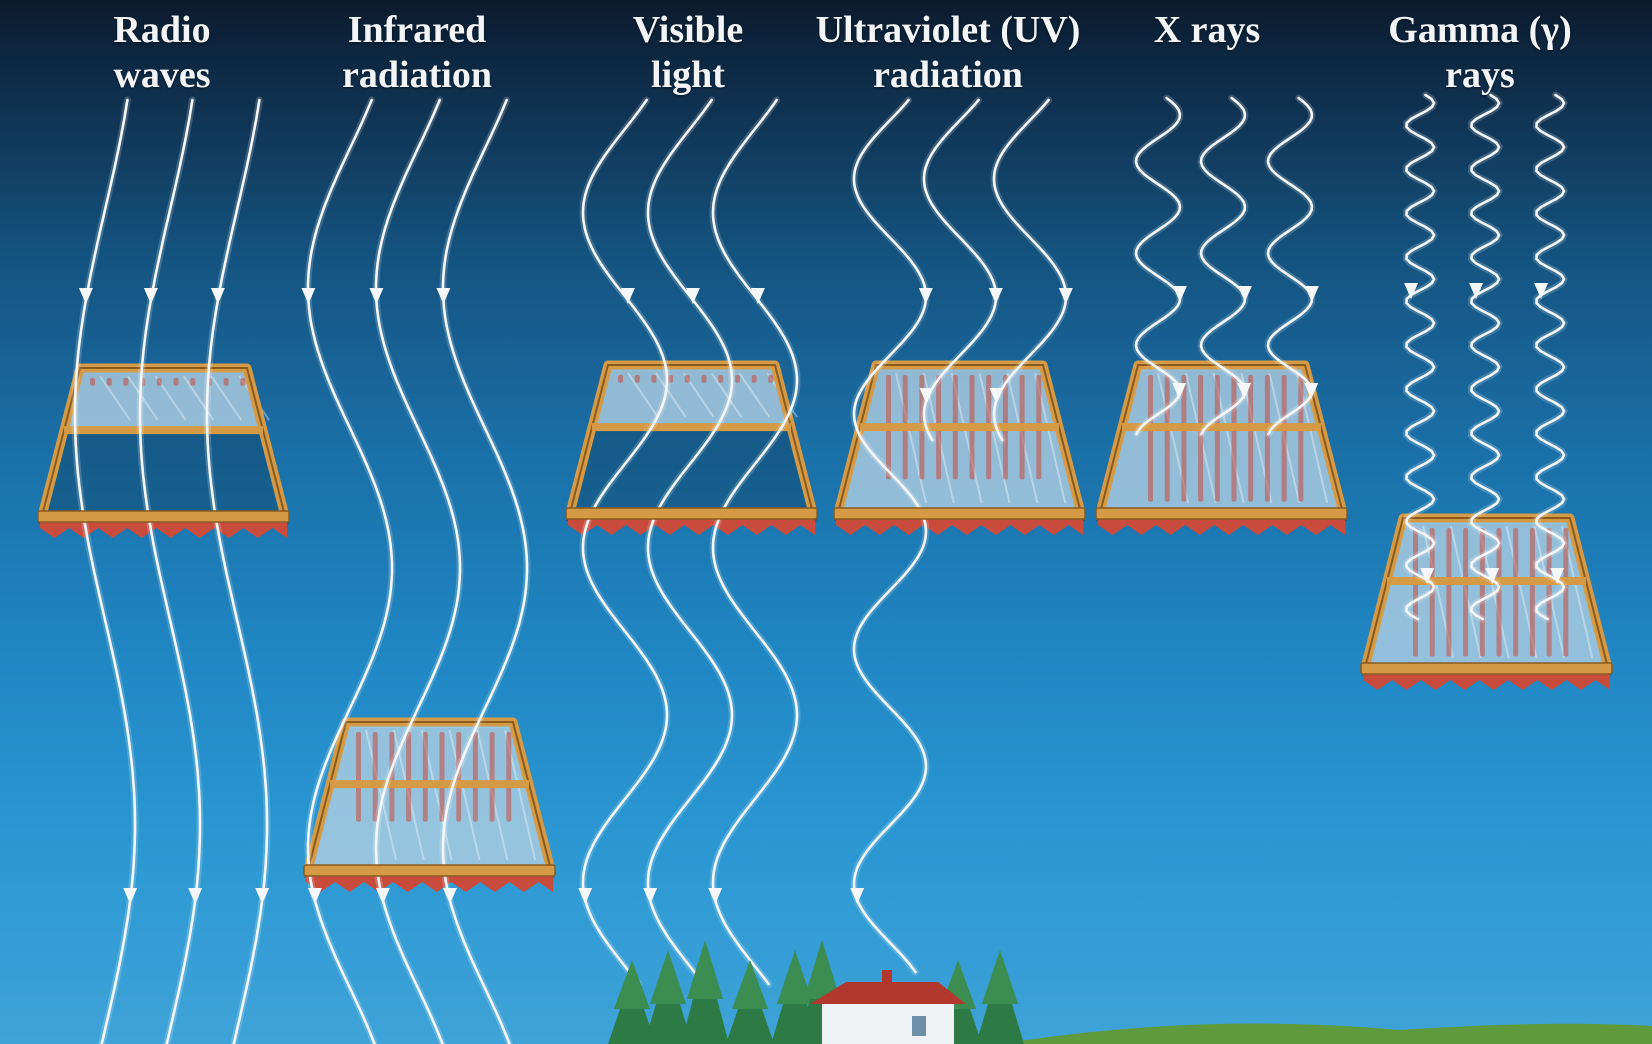 This screenshot has width=1652, height=1044. What do you see at coordinates (162, 30) in the screenshot?
I see `label-line: Radio` at bounding box center [162, 30].